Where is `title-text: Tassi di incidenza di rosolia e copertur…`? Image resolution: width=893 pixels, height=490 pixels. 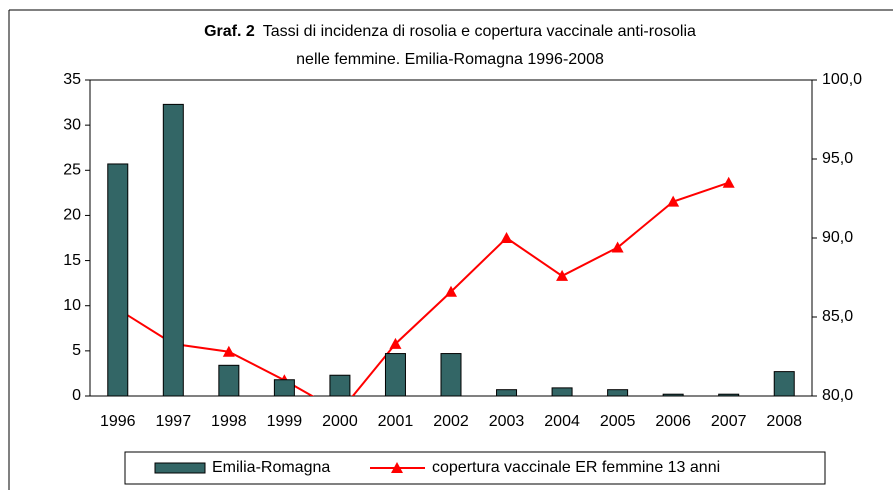 title-text: Tassi di incidenza di rosolia e copertur… is located at coordinates (479, 31).